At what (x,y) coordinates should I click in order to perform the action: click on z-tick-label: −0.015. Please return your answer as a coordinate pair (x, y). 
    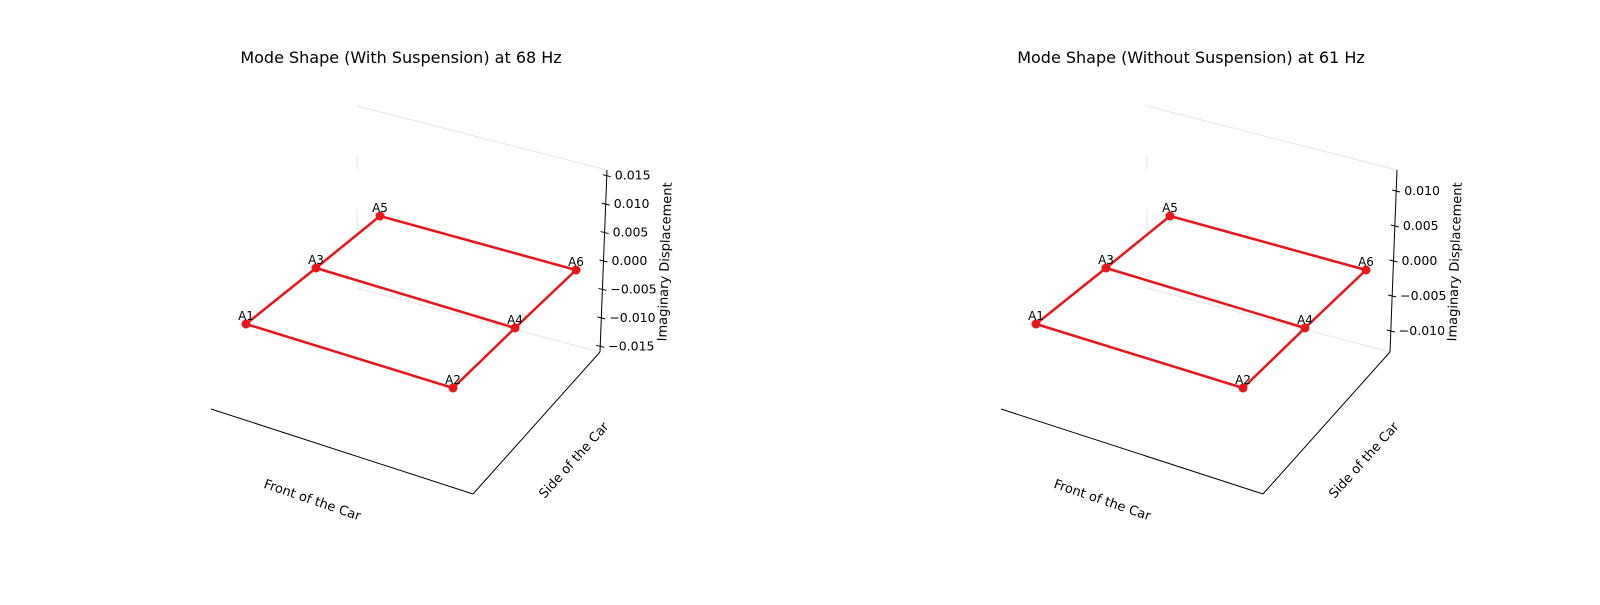
    Looking at the image, I should click on (631, 345).